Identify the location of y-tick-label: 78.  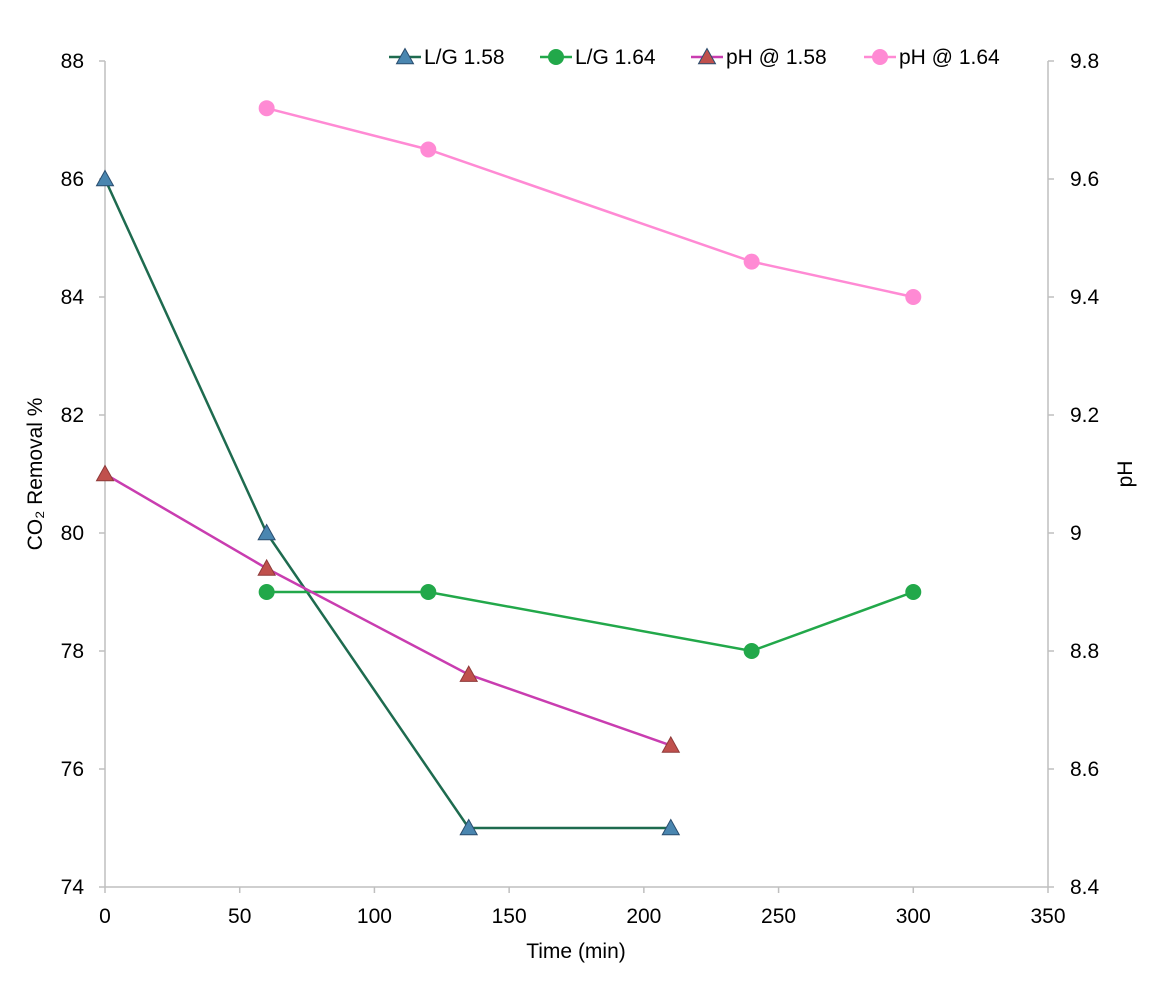
(72, 651).